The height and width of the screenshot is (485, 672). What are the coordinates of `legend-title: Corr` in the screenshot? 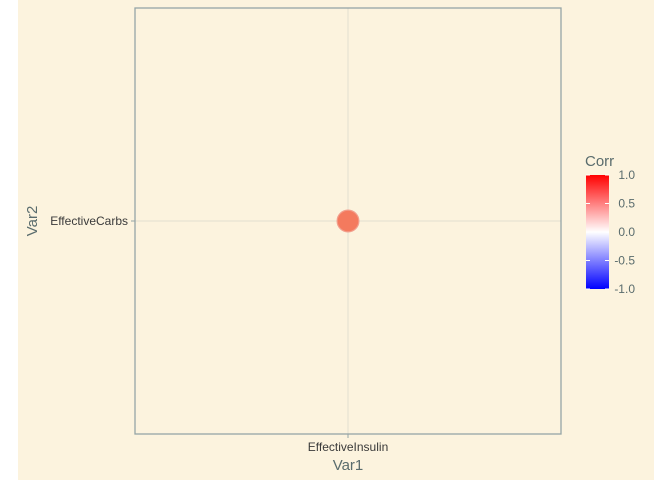 It's located at (599, 161).